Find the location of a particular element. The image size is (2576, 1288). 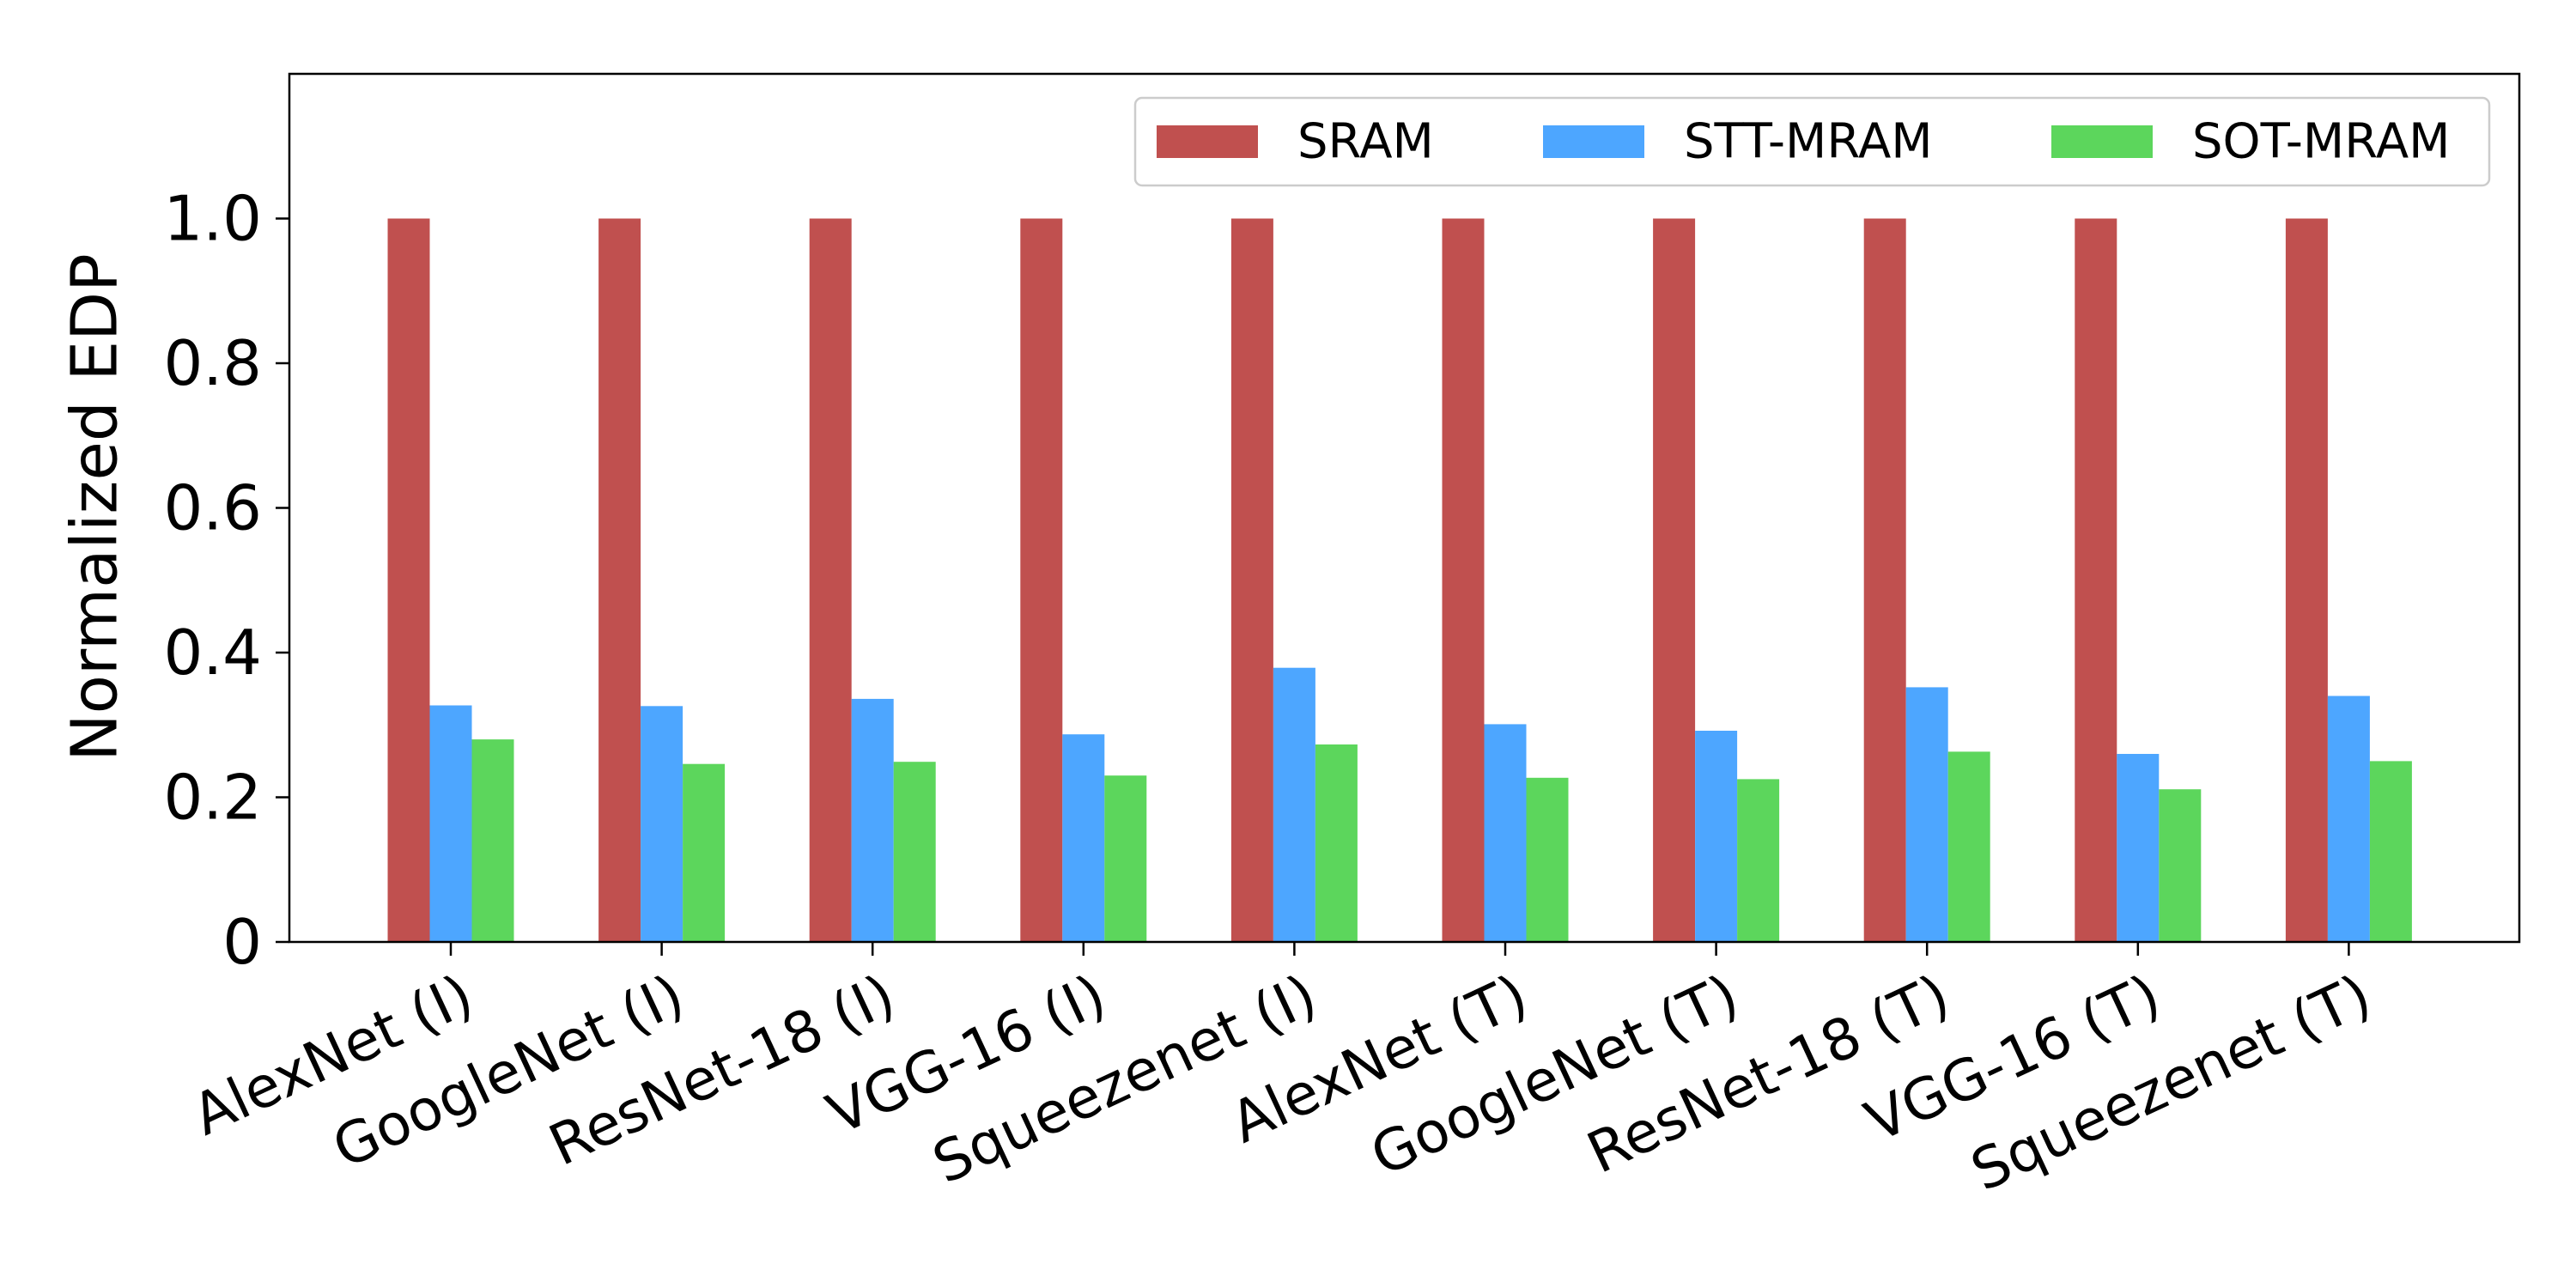

y-tick-label: 0 is located at coordinates (242, 942).